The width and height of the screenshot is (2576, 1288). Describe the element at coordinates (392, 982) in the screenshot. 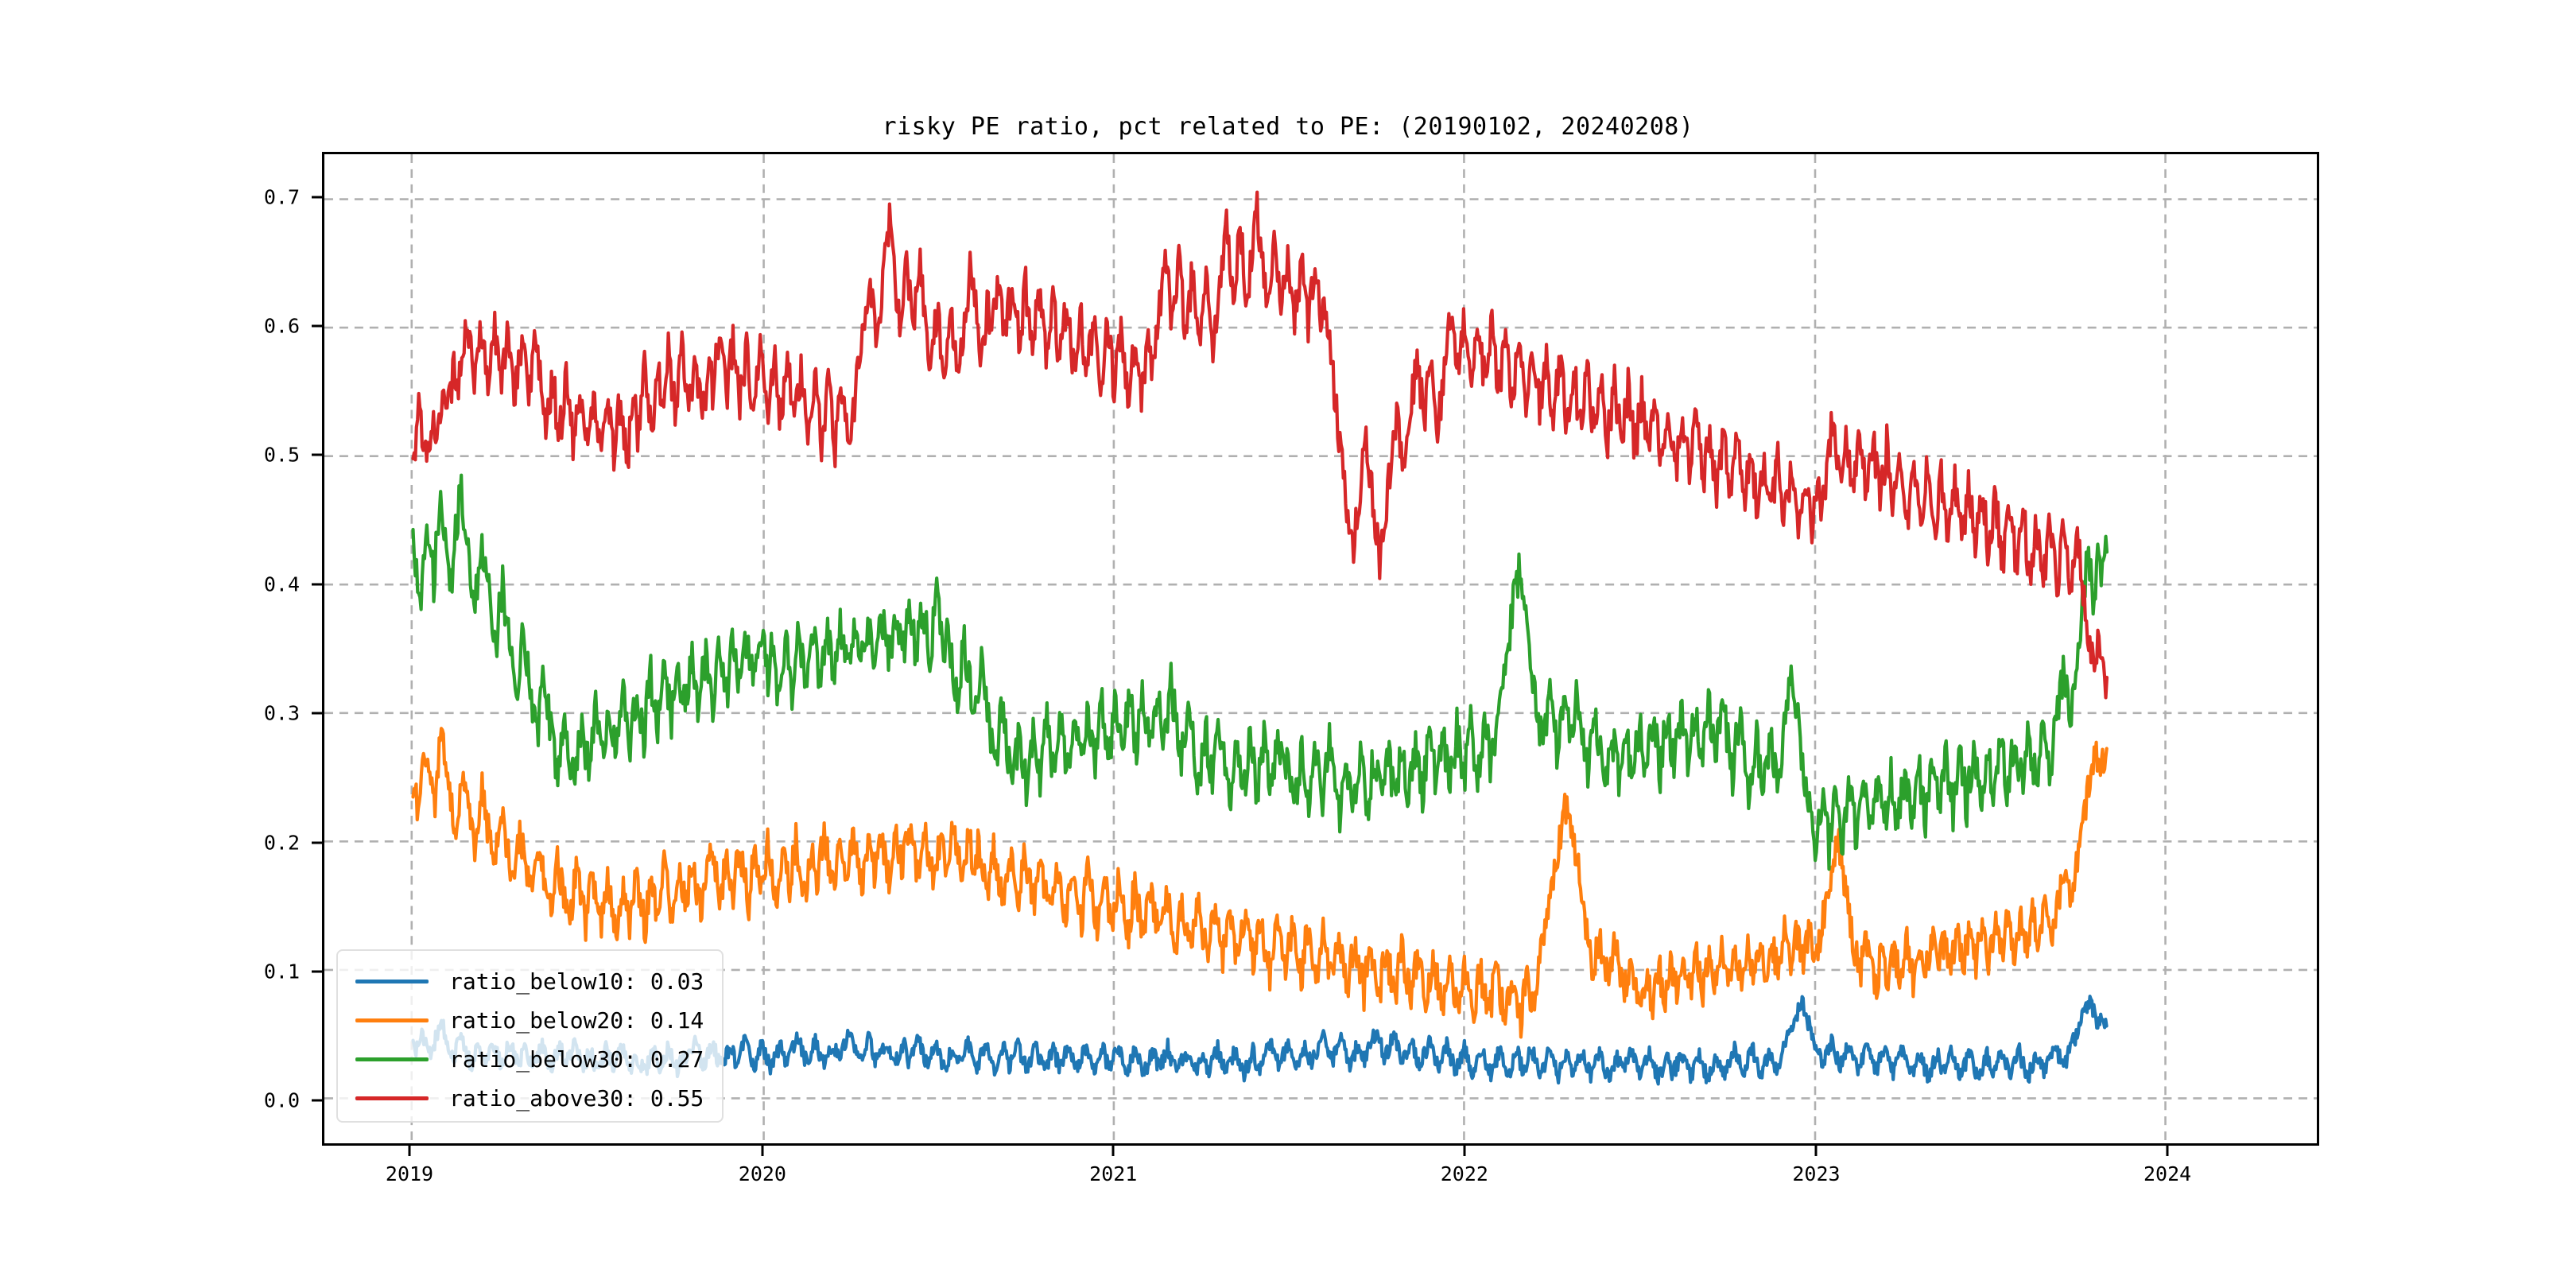

I see `legend-swatch-ratio_below10` at that location.